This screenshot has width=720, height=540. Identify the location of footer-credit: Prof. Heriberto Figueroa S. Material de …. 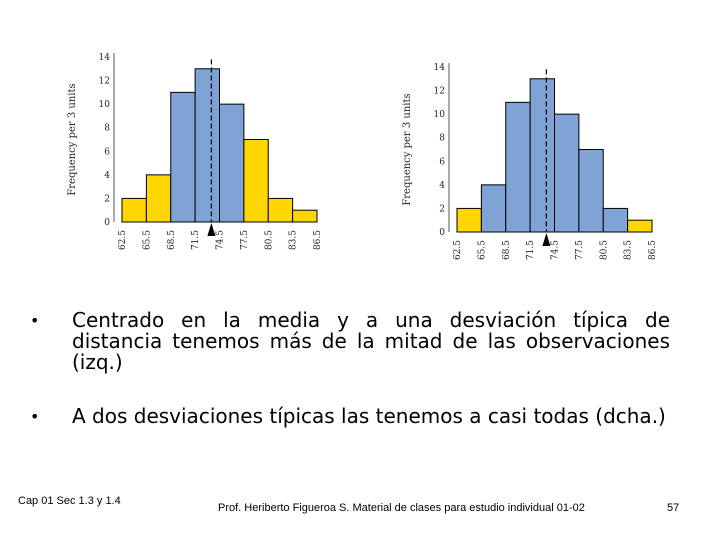
(401, 508).